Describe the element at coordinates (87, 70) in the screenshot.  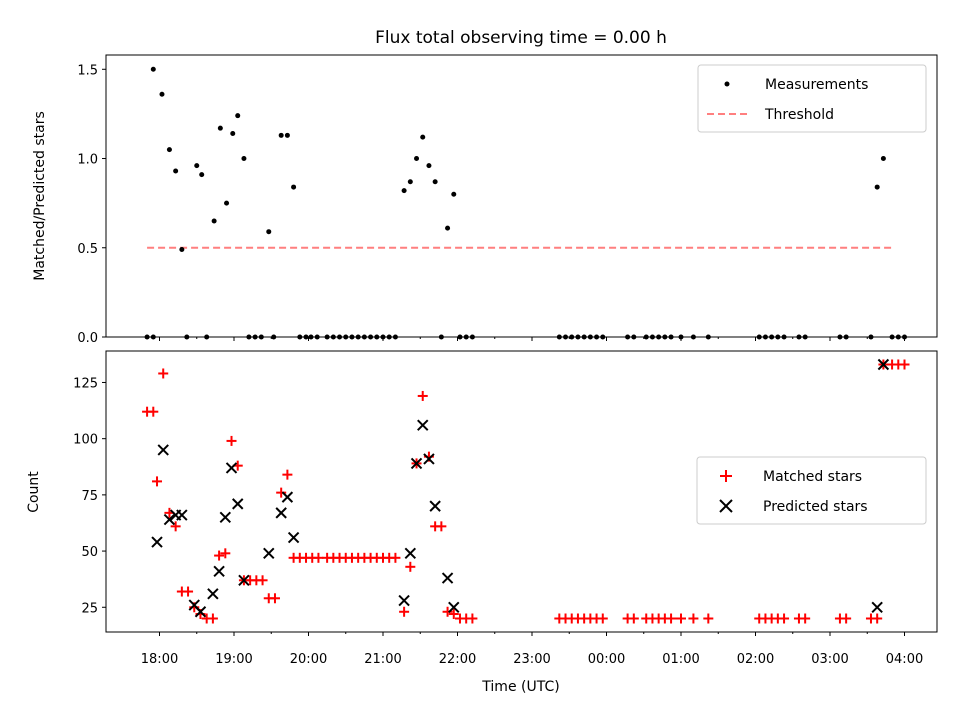
I see `y-tick-label: 1.5` at that location.